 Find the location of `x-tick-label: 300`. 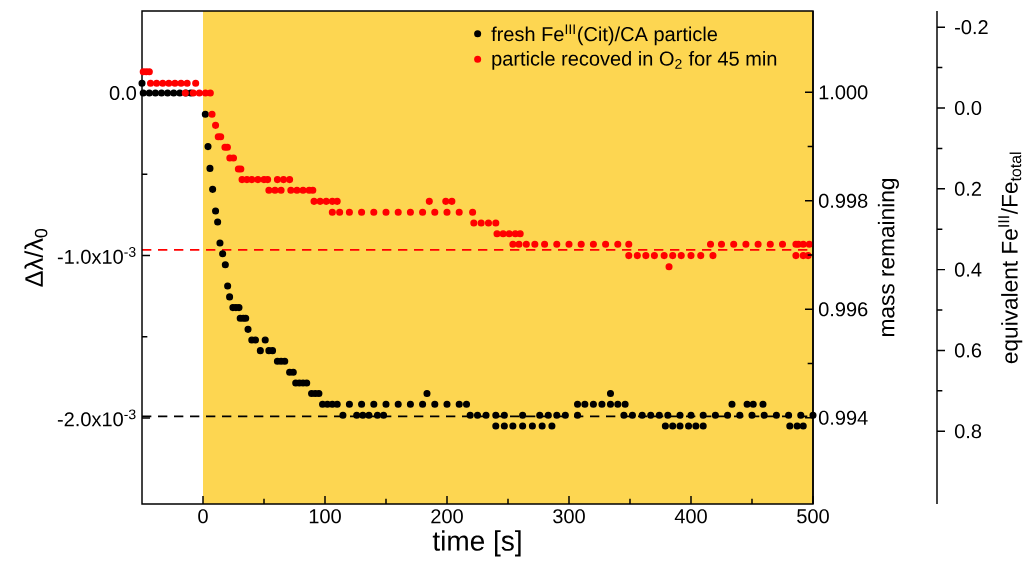

x-tick-label: 300 is located at coordinates (569, 516).